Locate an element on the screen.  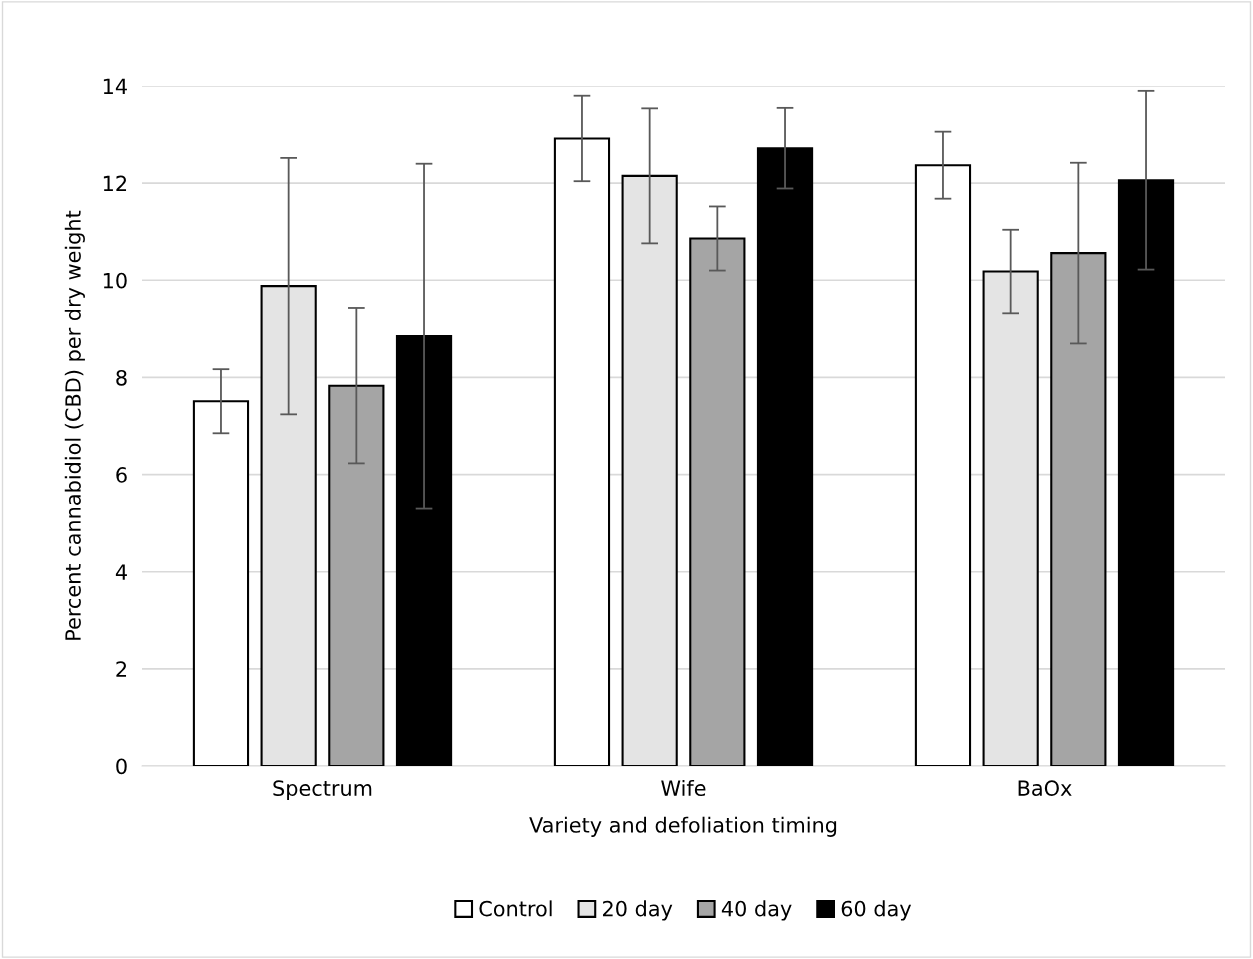
y-tick-label: 10 is located at coordinates (115, 280).